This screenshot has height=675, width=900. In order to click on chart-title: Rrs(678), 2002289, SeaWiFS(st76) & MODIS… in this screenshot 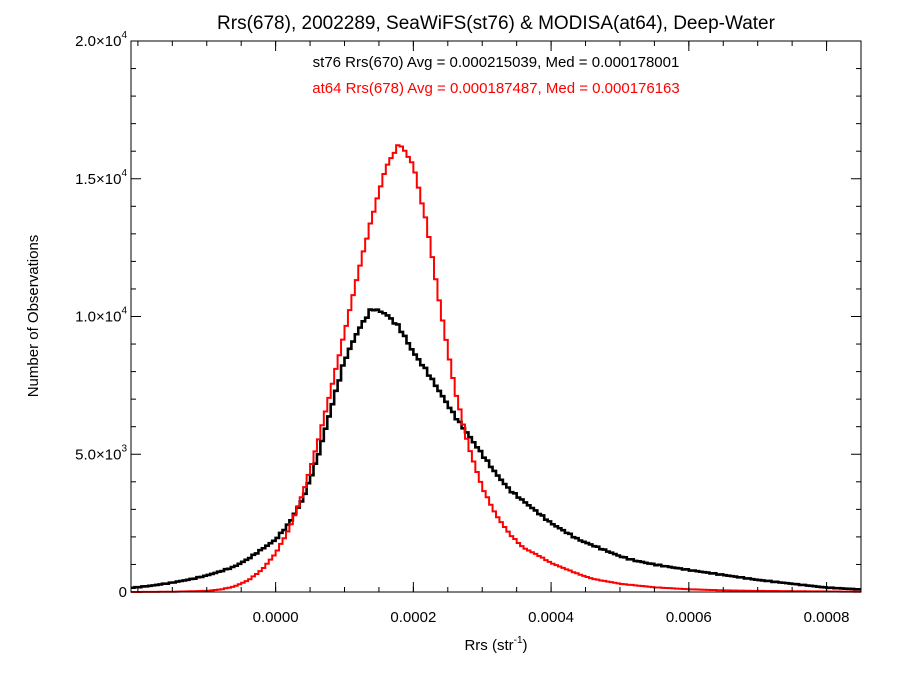, I will do `click(496, 23)`.